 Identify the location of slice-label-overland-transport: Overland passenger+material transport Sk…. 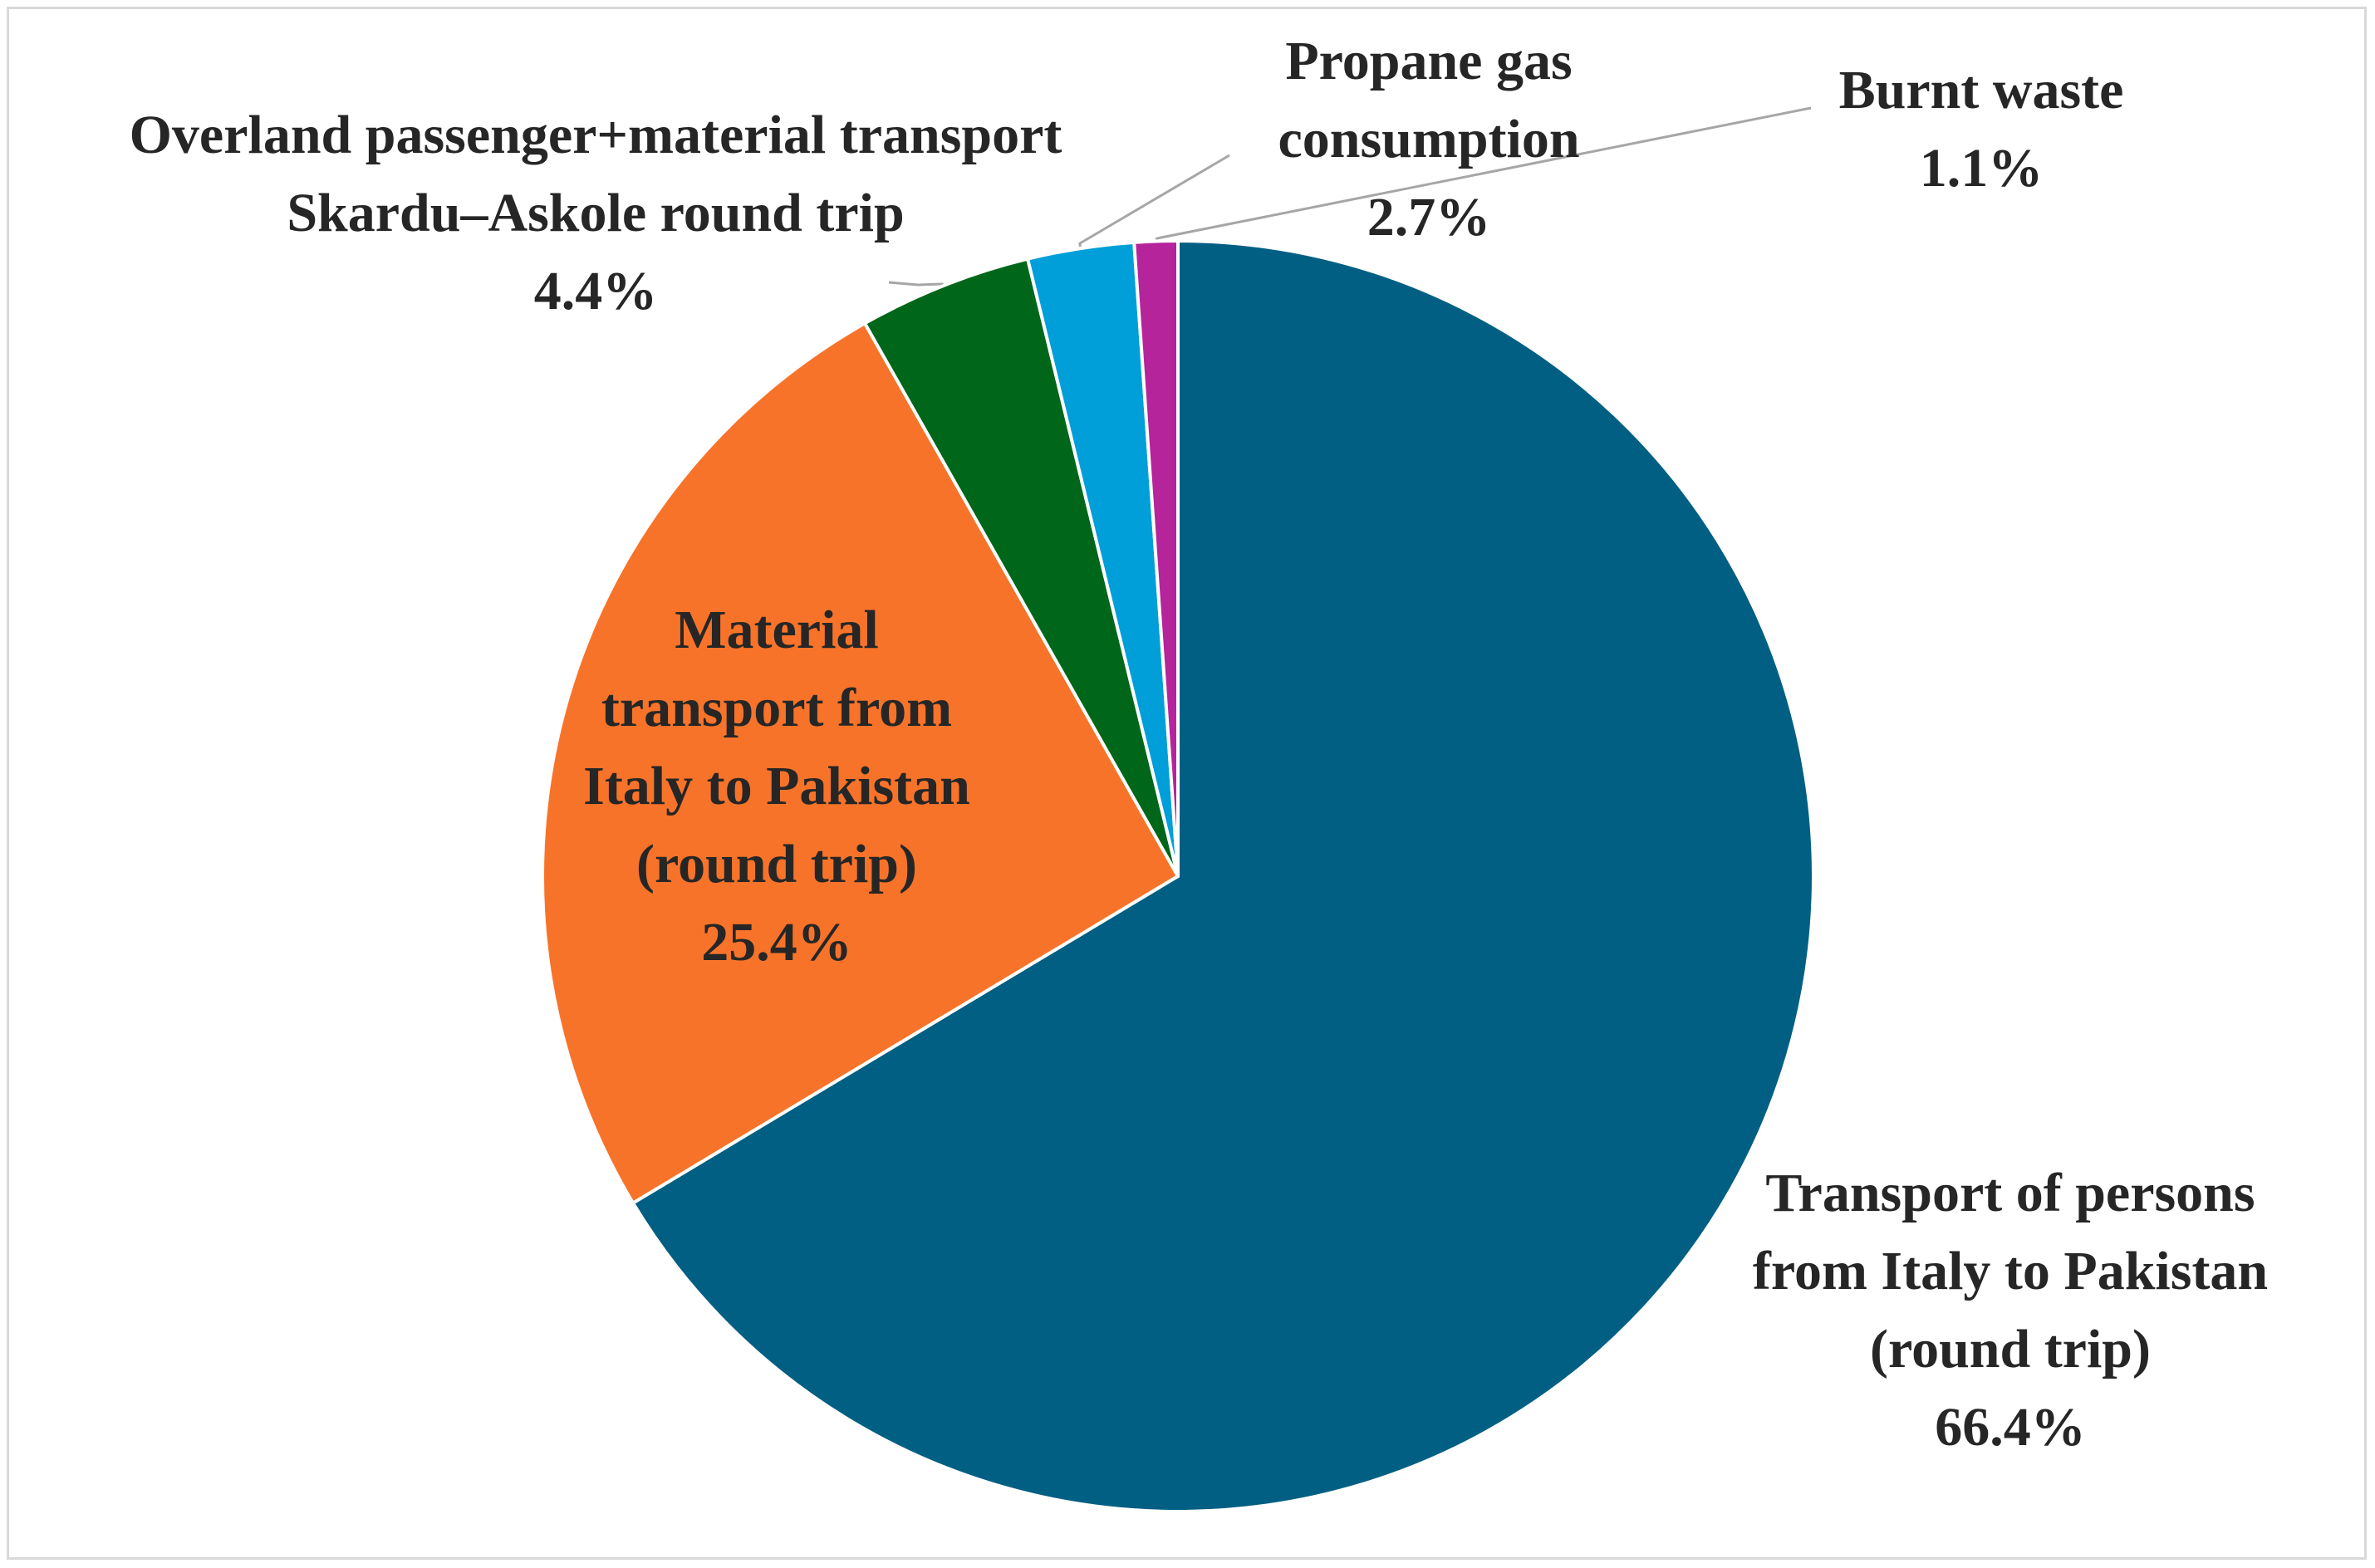
(596, 213).